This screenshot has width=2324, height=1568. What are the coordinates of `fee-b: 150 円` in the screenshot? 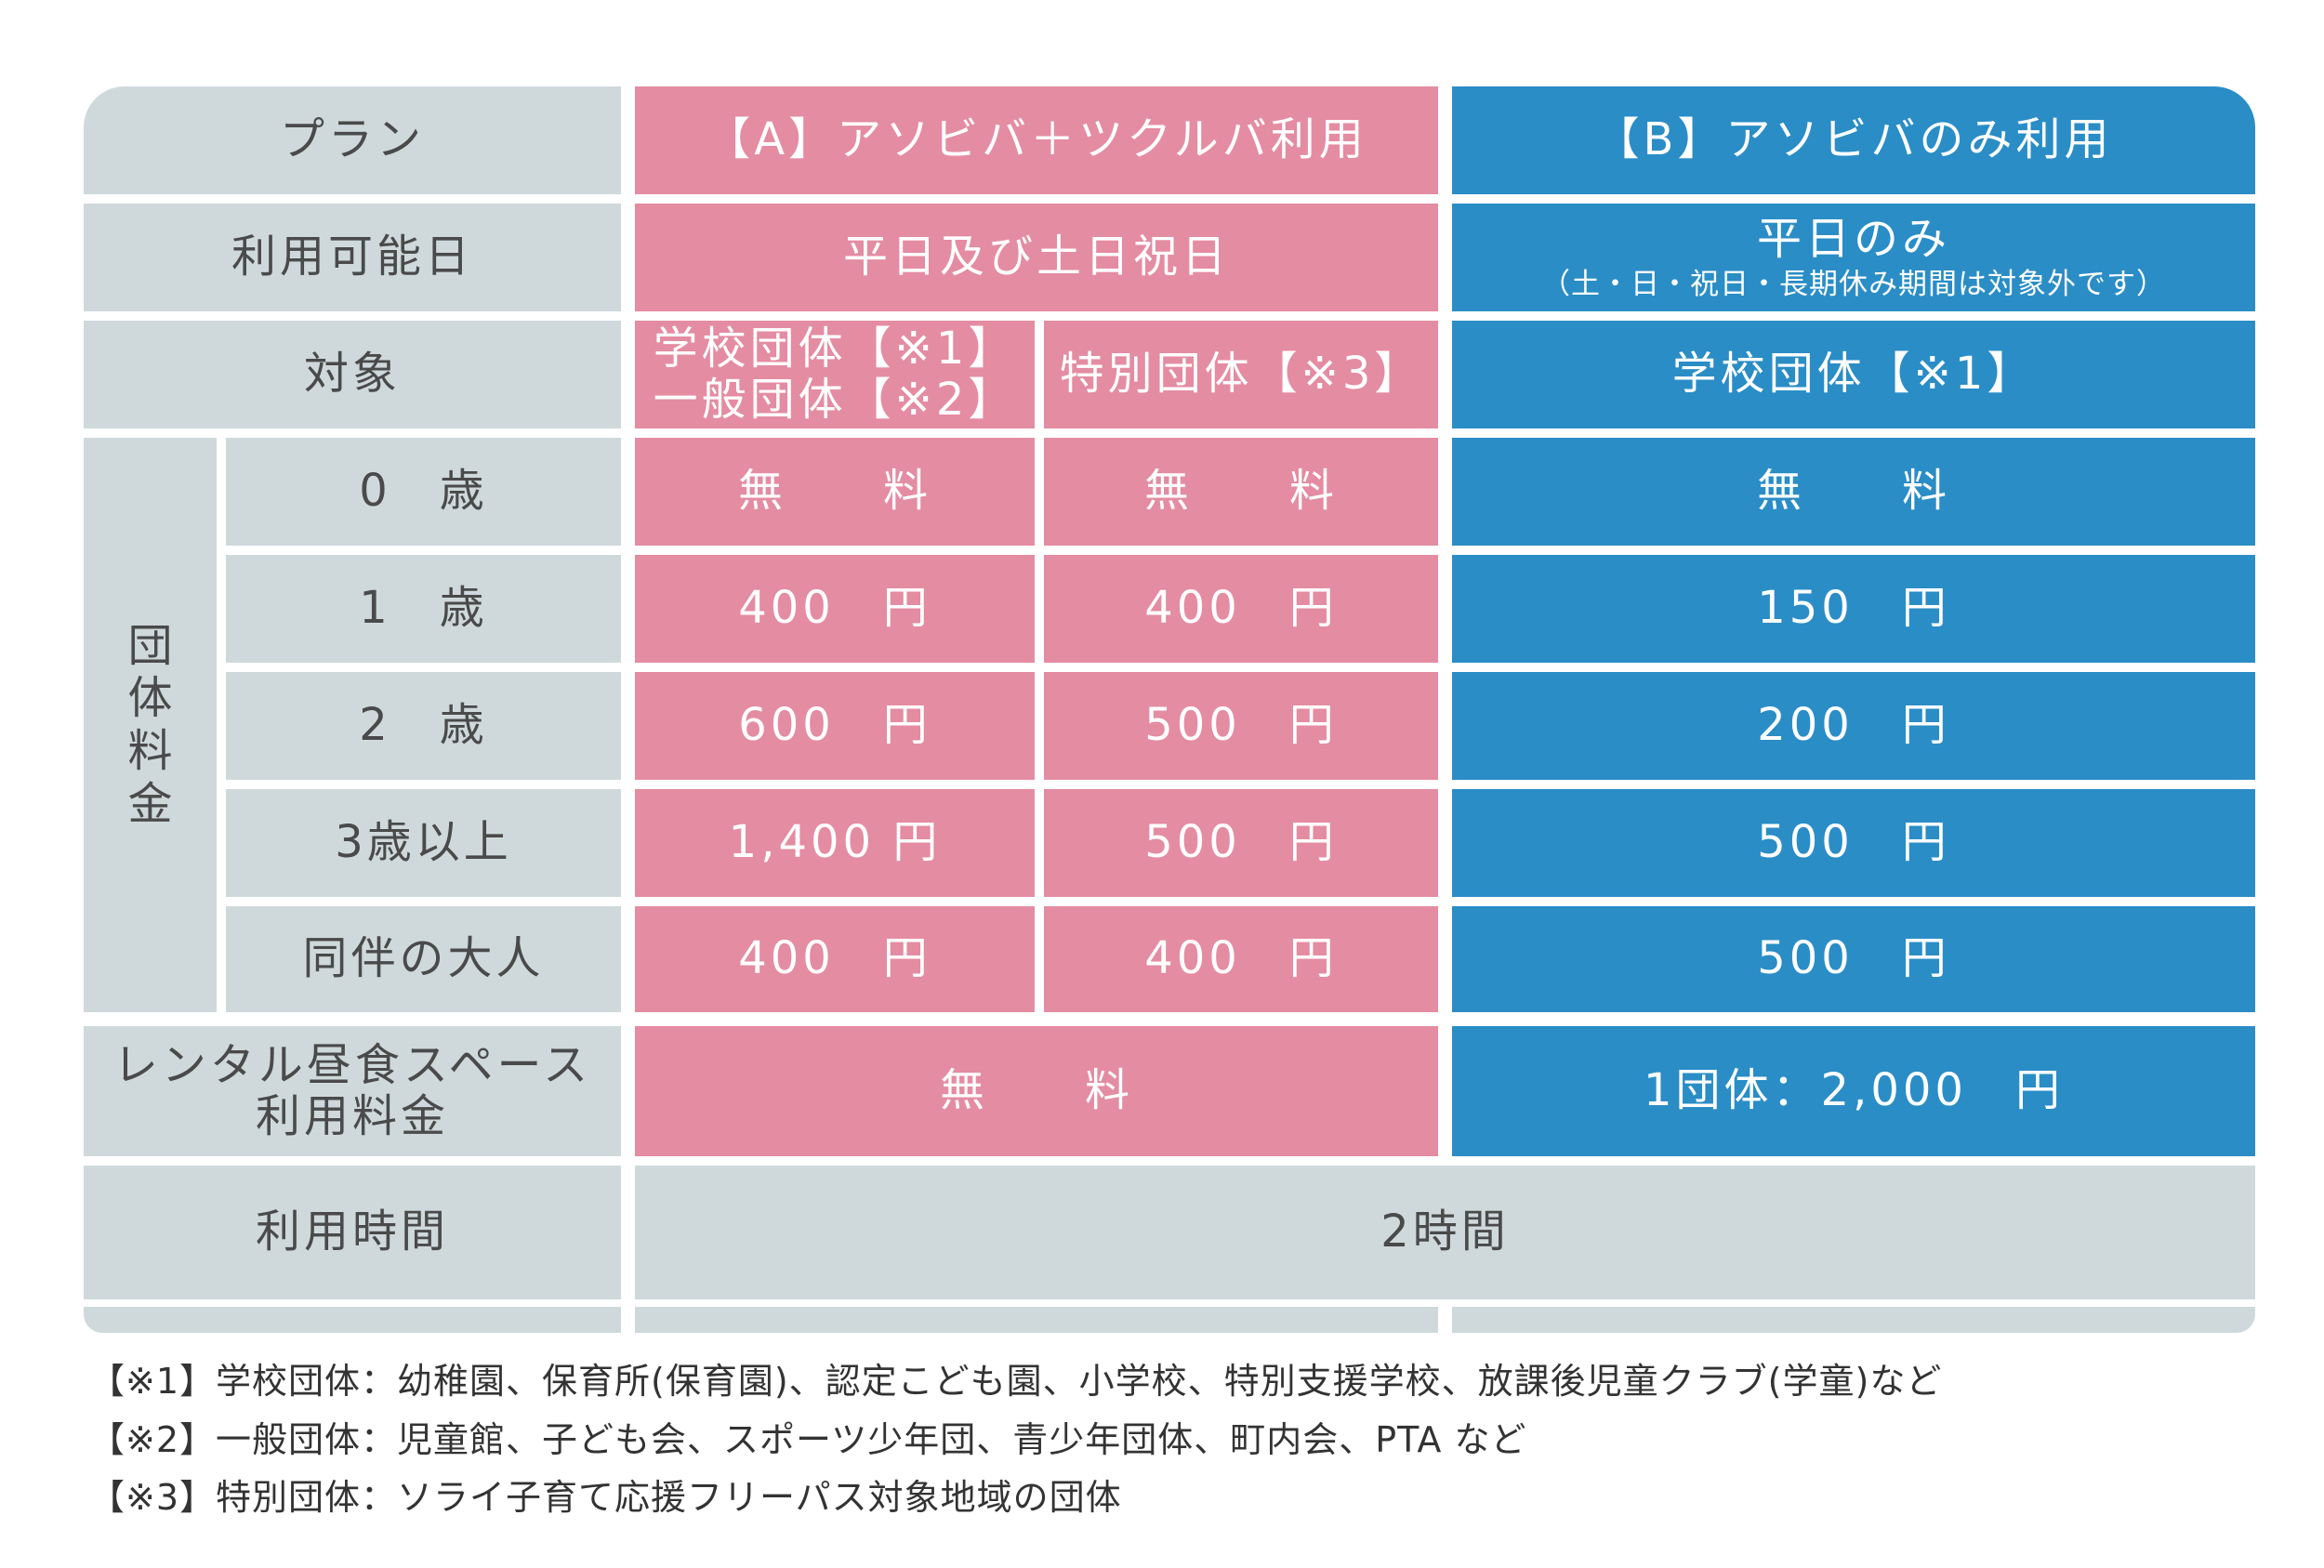 It's located at (1853, 608).